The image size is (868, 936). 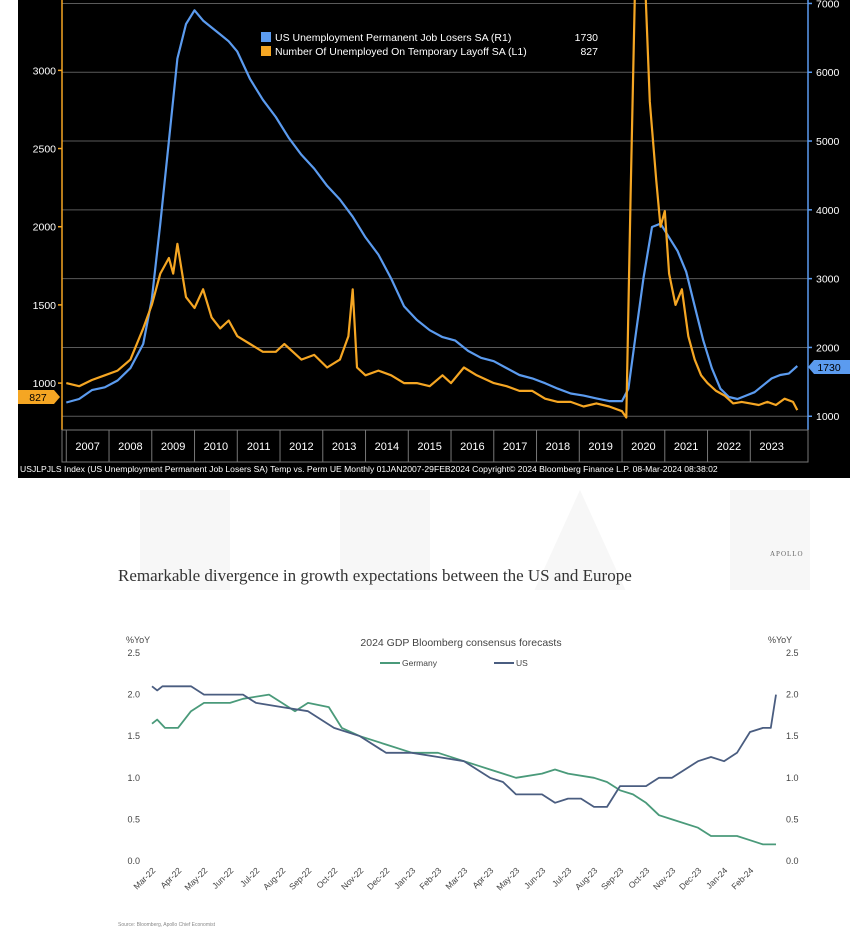 What do you see at coordinates (792, 778) in the screenshot?
I see `y-axis-tick-label-right: 1.0` at bounding box center [792, 778].